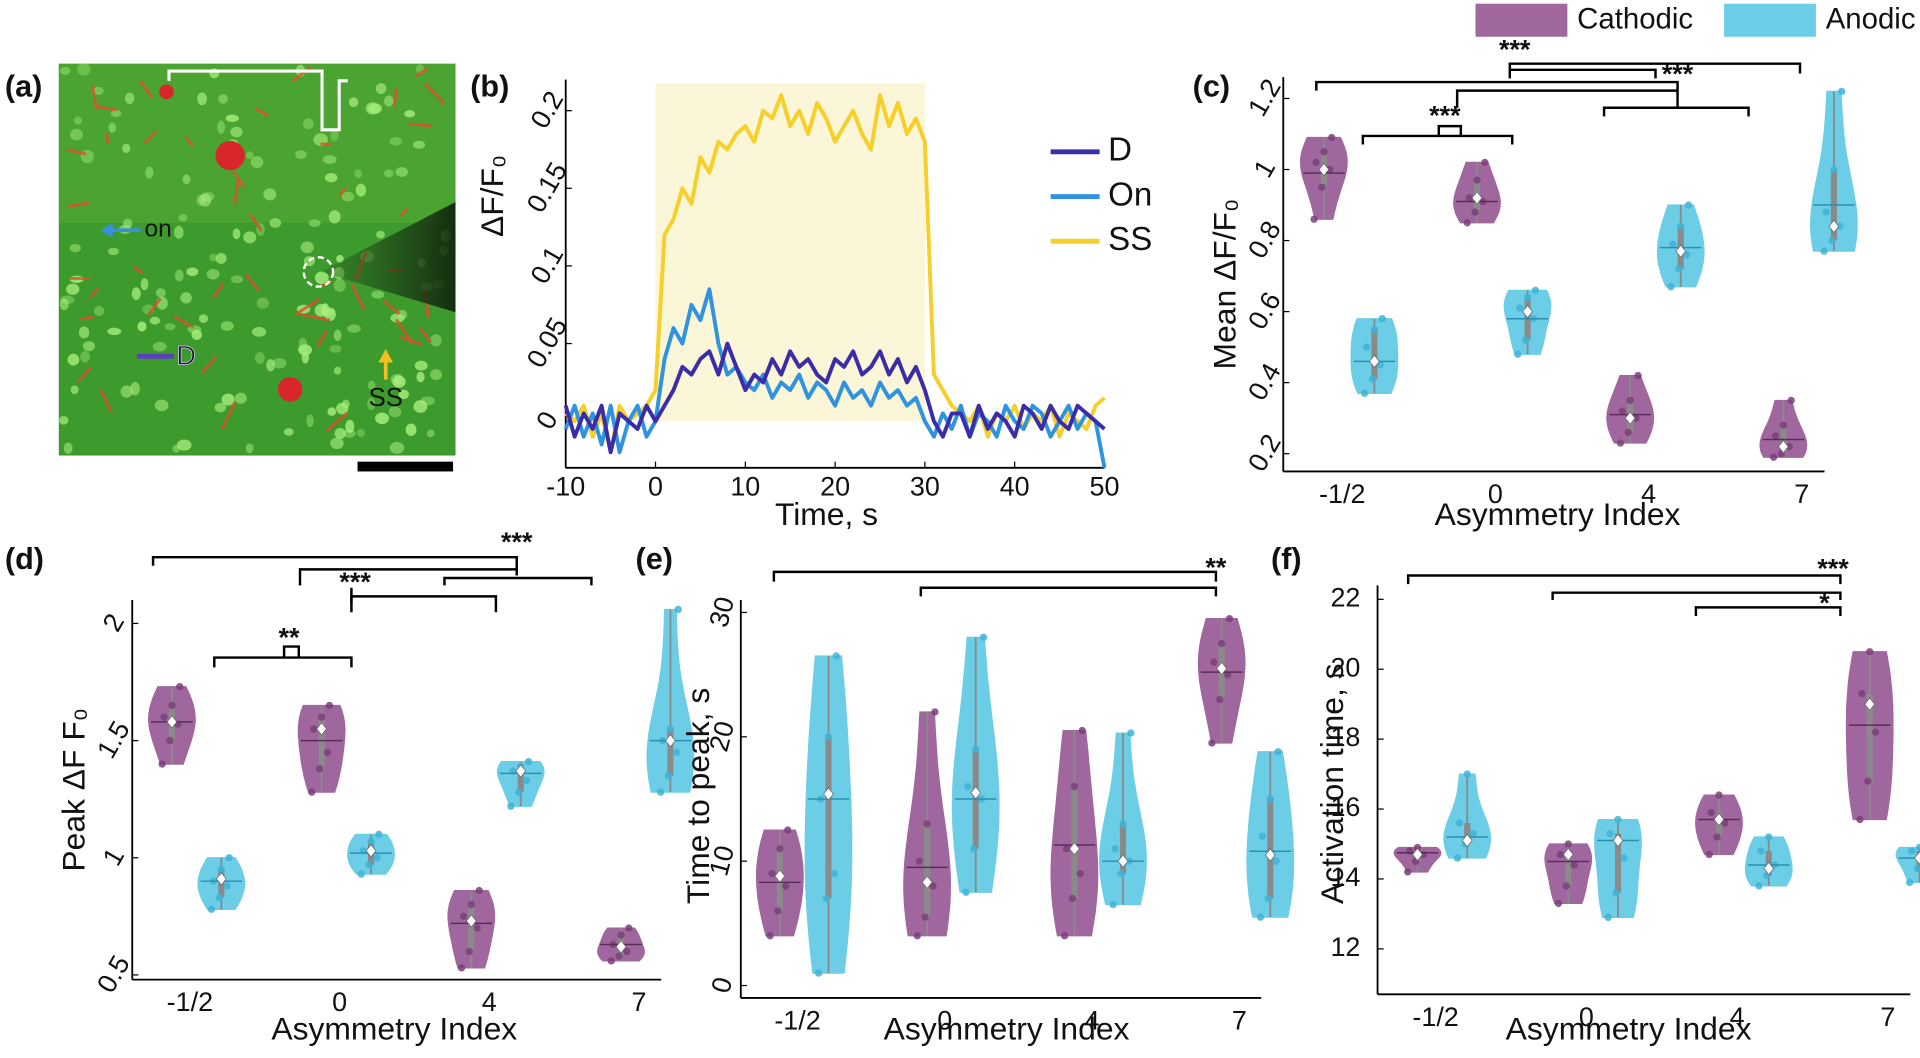  I want to click on panel-label: (e), so click(654, 559).